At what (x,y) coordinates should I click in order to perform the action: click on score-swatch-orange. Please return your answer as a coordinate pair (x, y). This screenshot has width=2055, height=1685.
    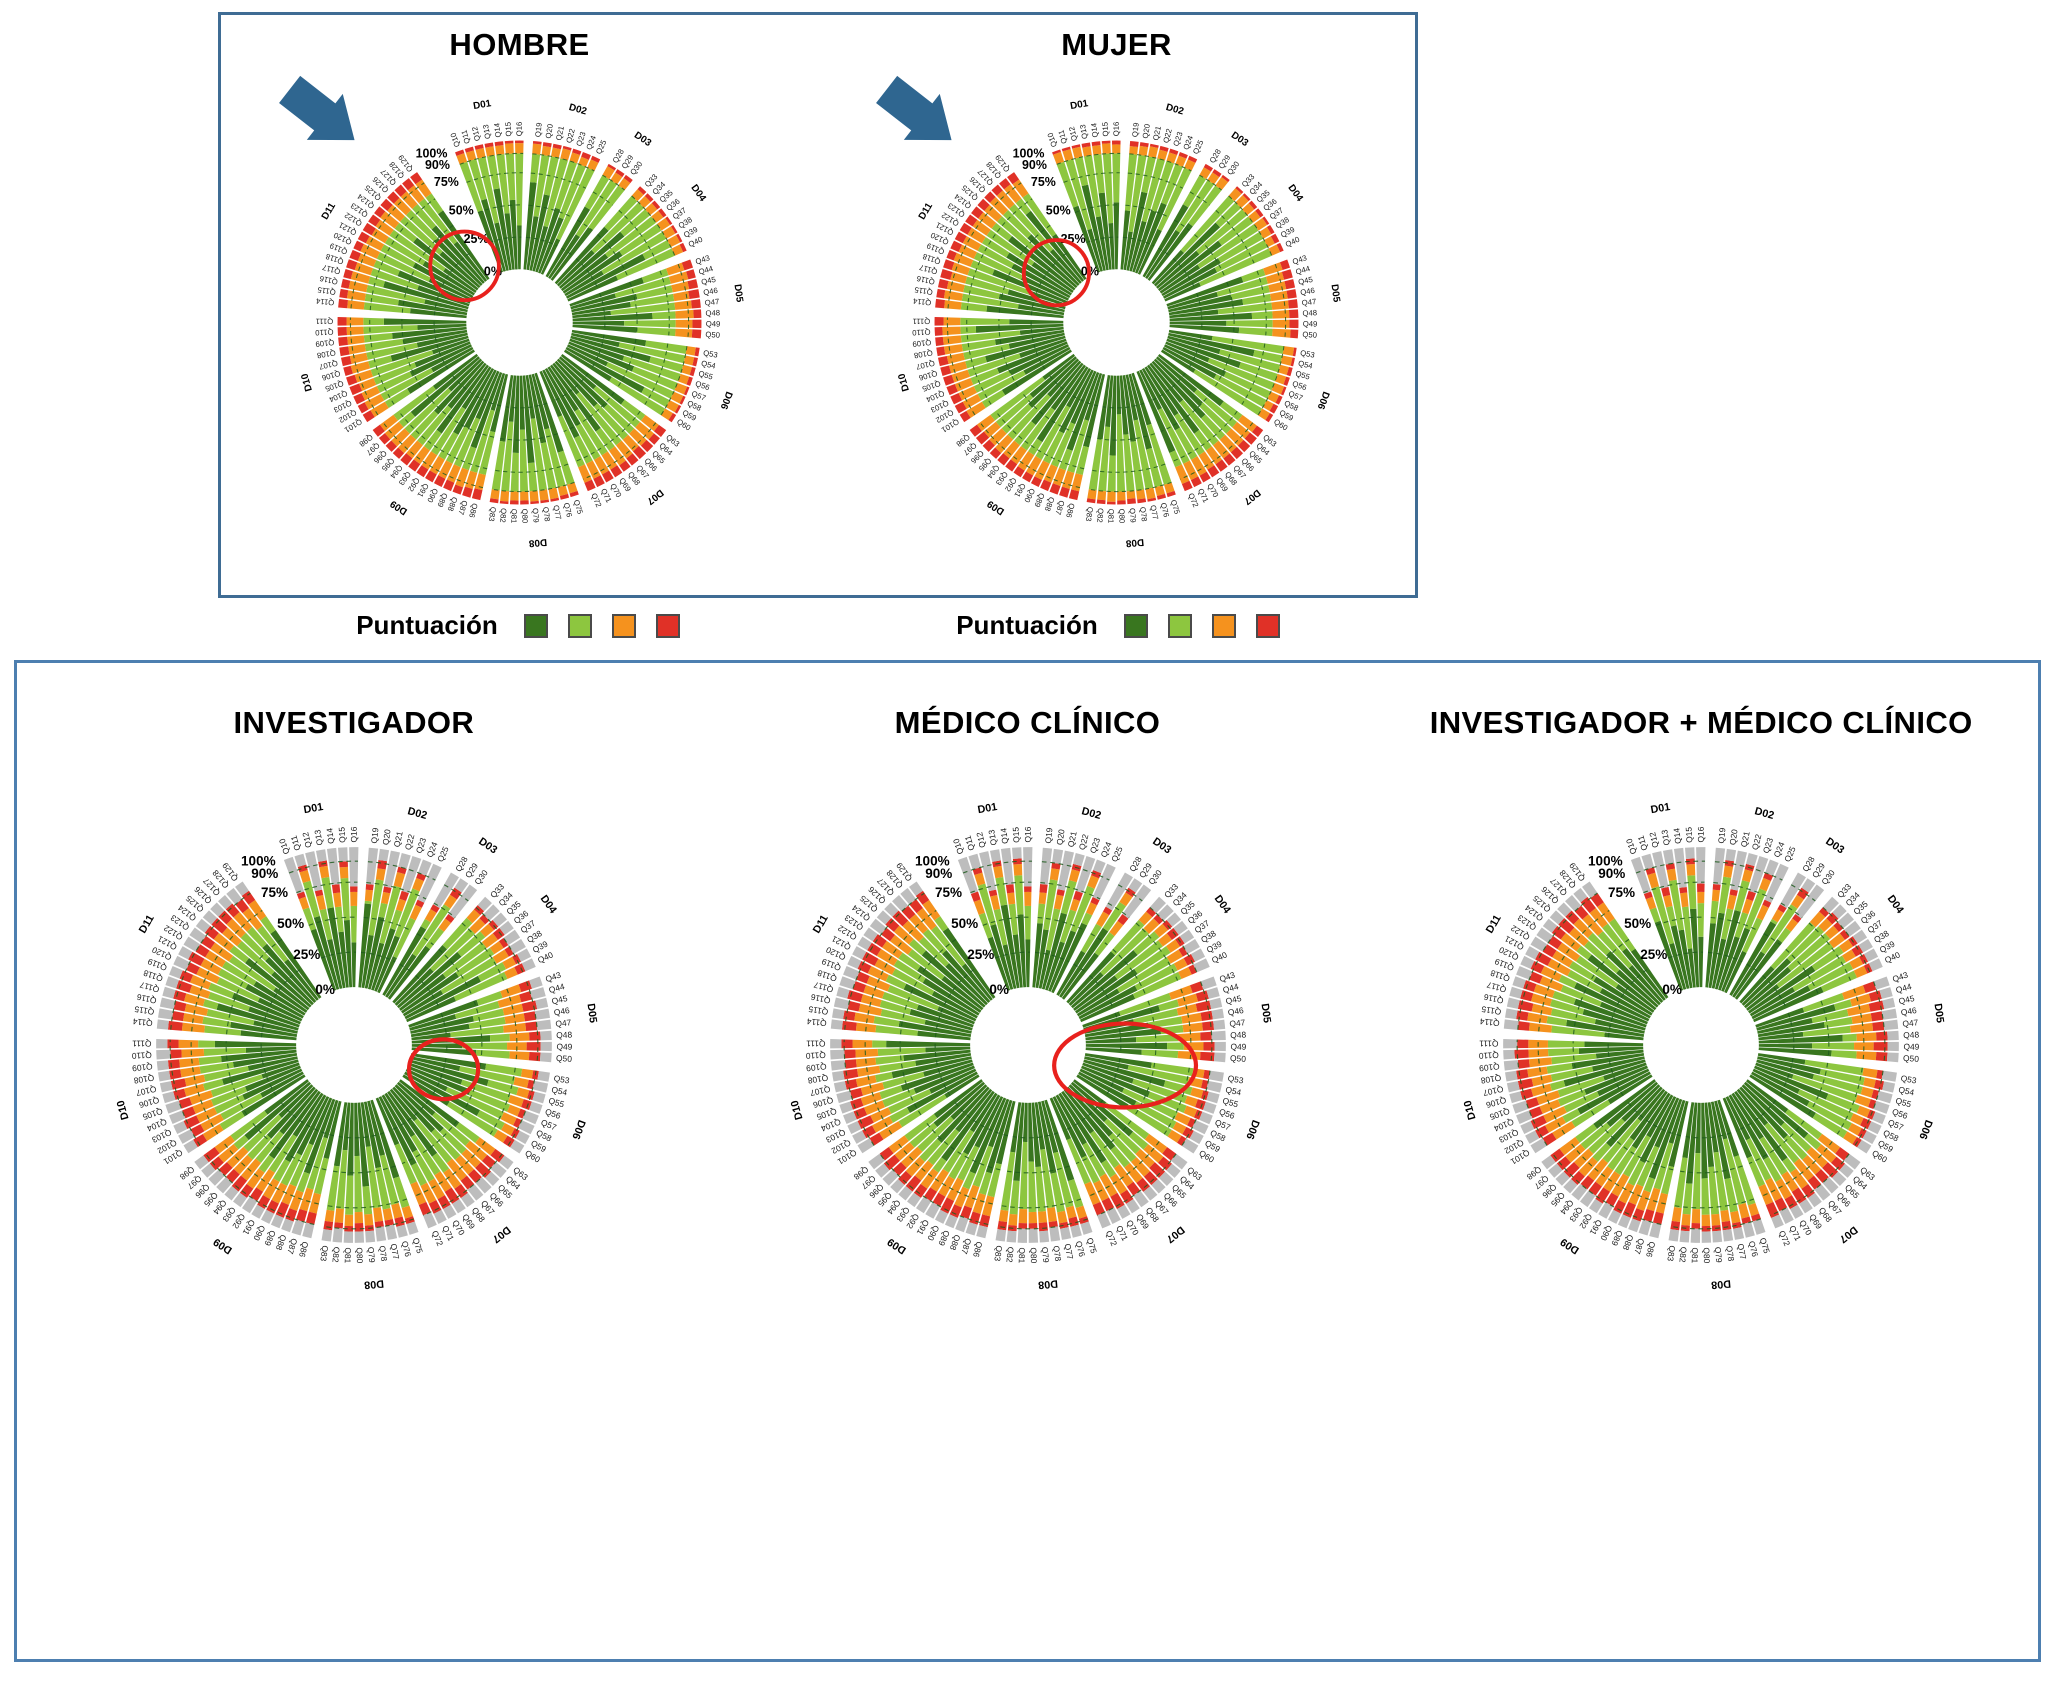
    Looking at the image, I should click on (1223, 625).